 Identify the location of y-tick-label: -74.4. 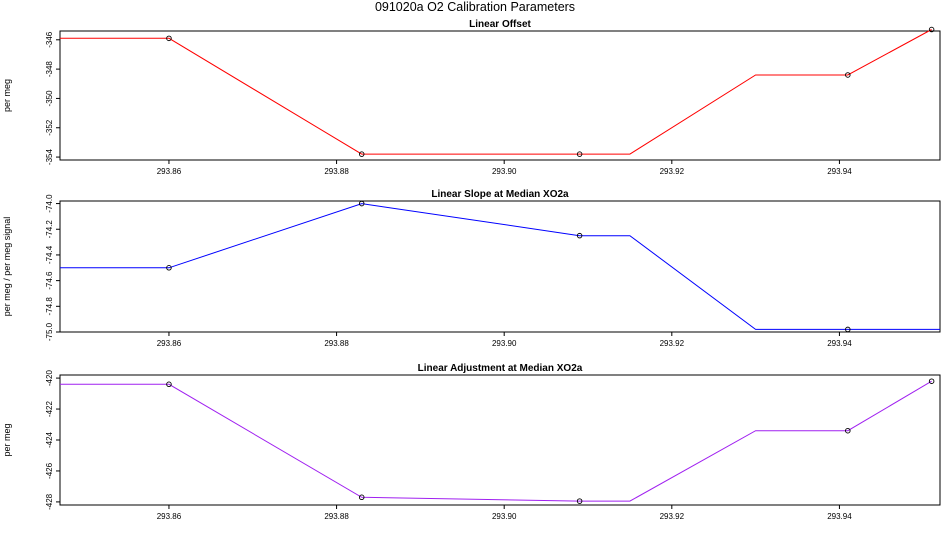
(49, 254).